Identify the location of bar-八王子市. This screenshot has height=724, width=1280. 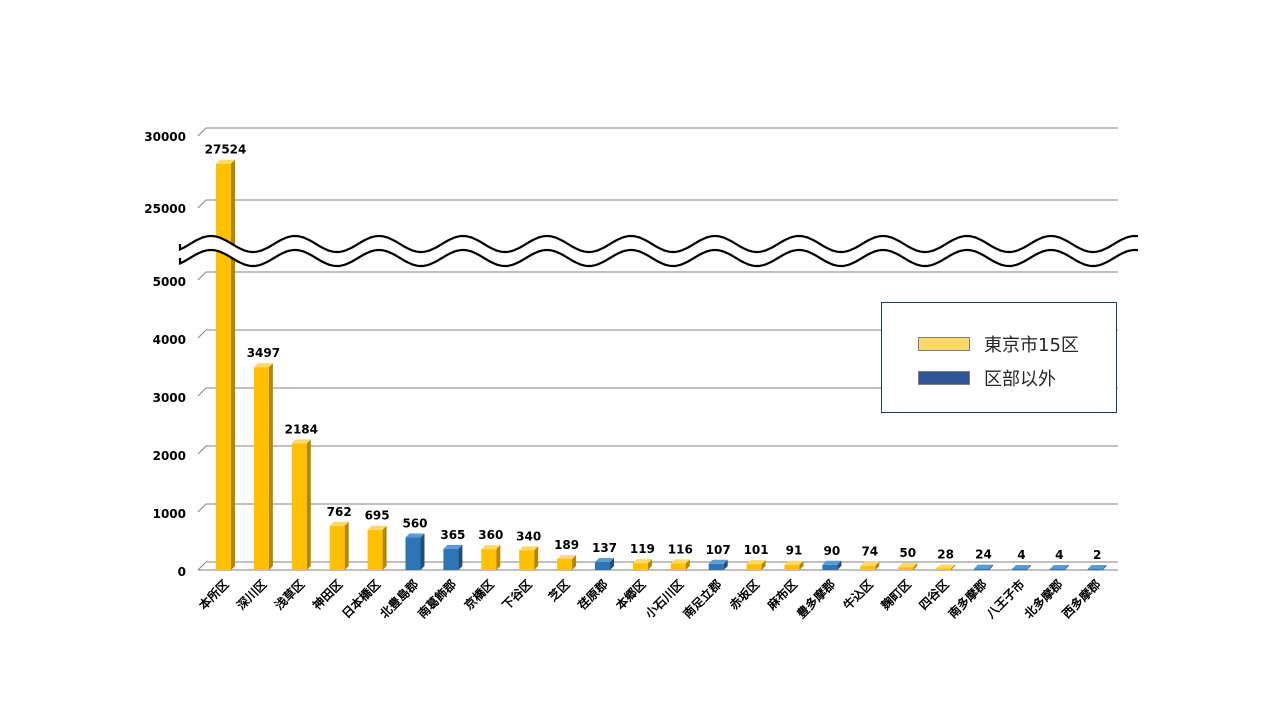
(1019, 569).